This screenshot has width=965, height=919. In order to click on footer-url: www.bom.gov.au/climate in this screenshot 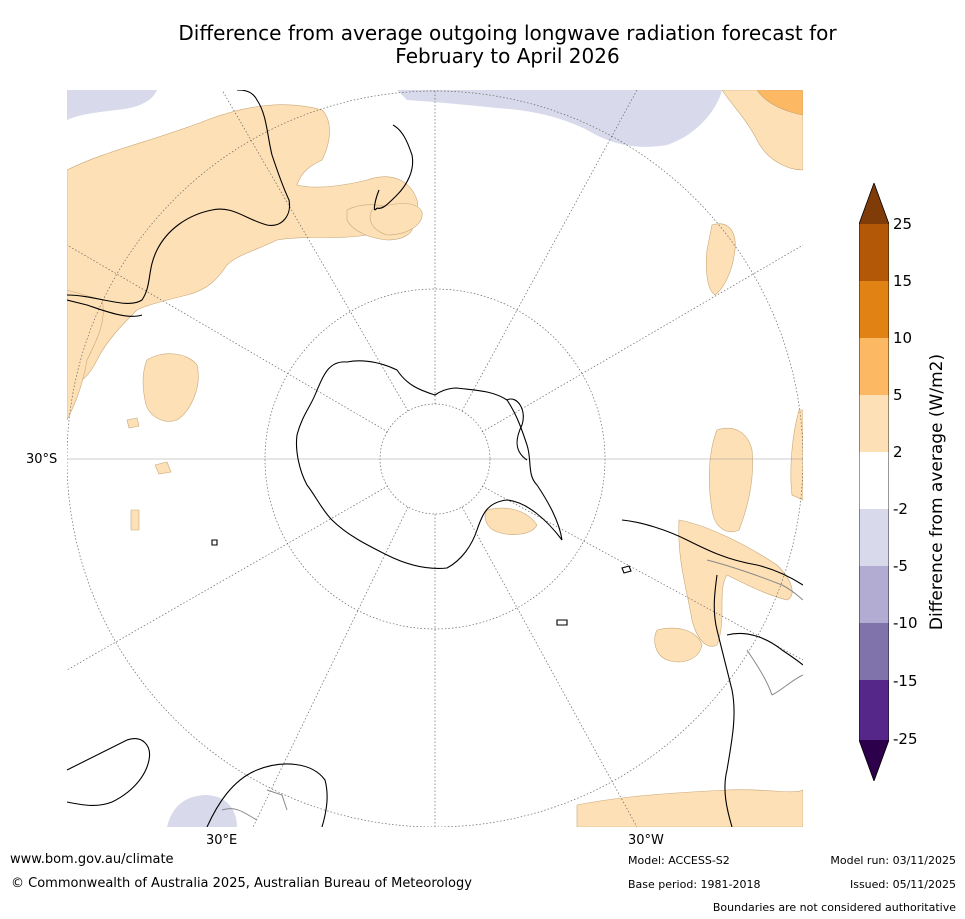, I will do `click(92, 859)`.